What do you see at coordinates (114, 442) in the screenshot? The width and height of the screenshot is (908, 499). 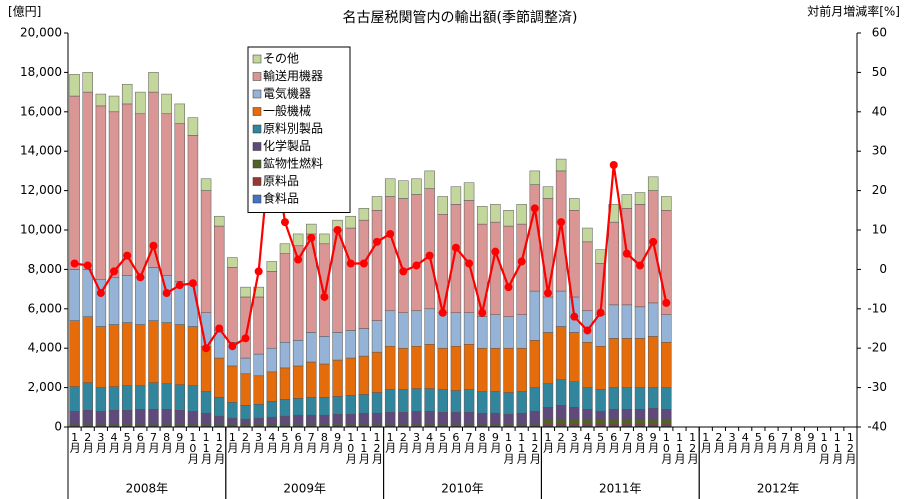 I see `x-tick-label: 4月` at bounding box center [114, 442].